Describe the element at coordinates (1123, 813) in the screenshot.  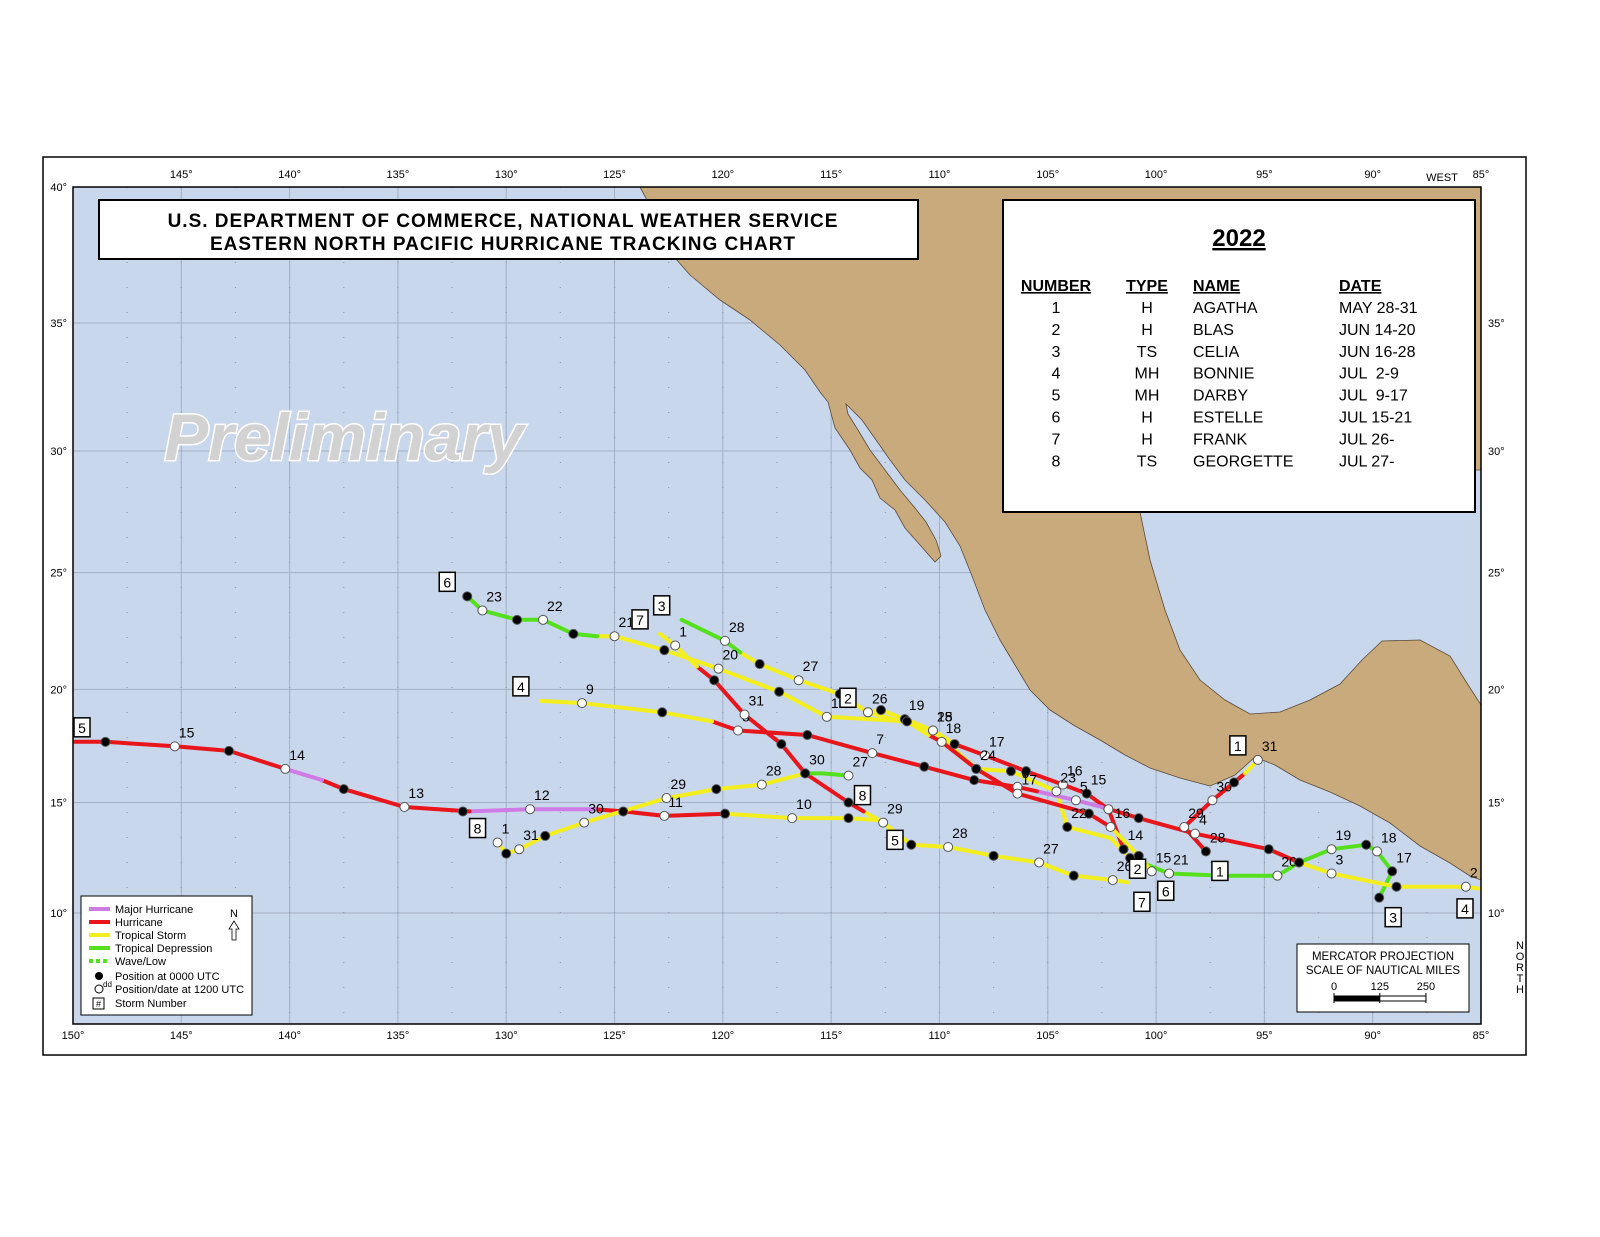
I see `position-date: 16` at that location.